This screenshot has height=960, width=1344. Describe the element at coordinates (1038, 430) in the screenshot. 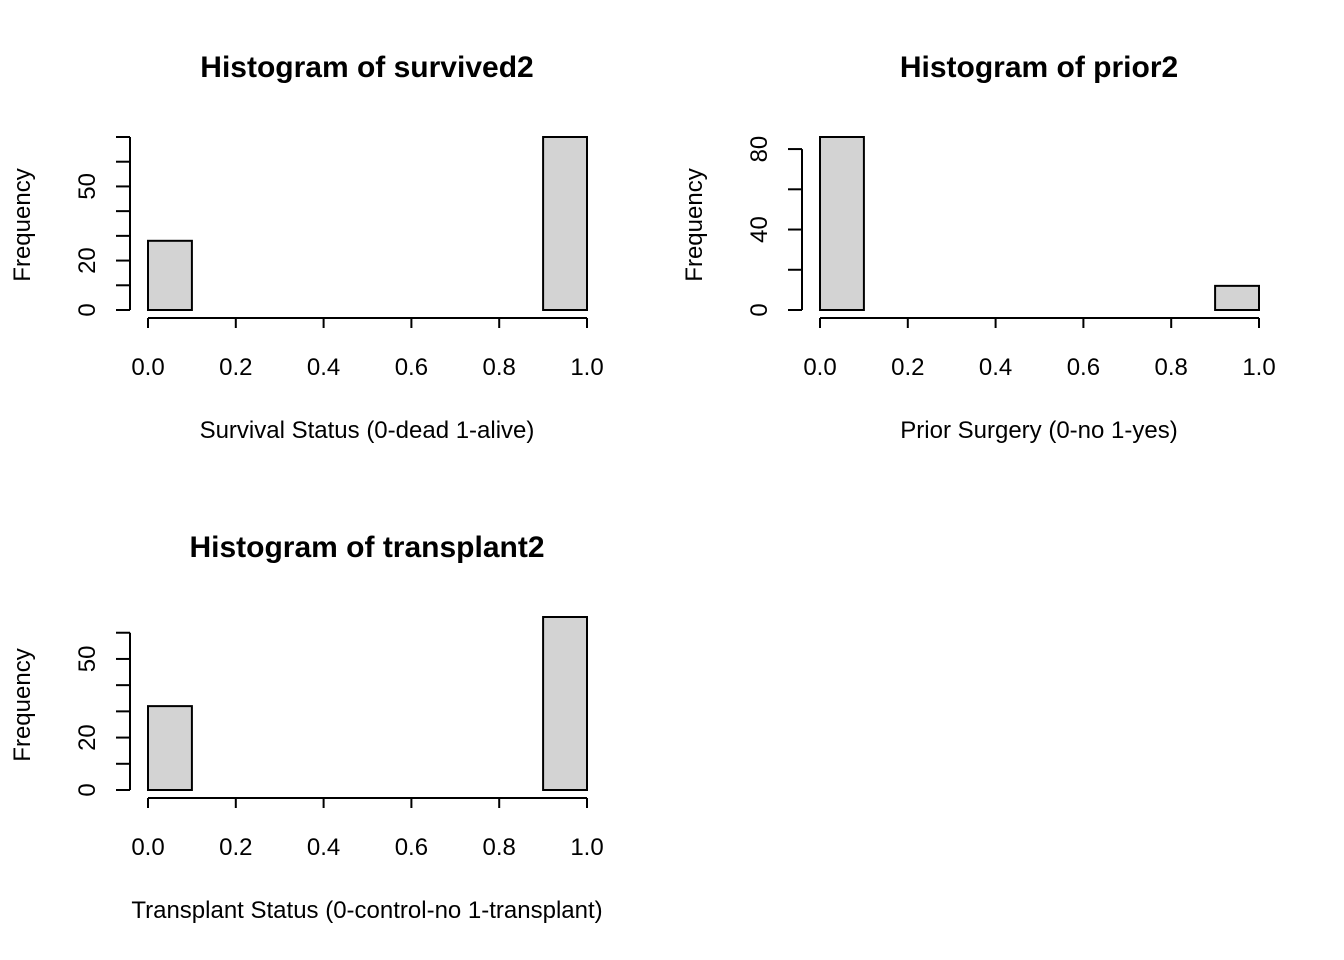

I see `x-axis-label: Prior Surgery (0-no 1-yes)` at that location.